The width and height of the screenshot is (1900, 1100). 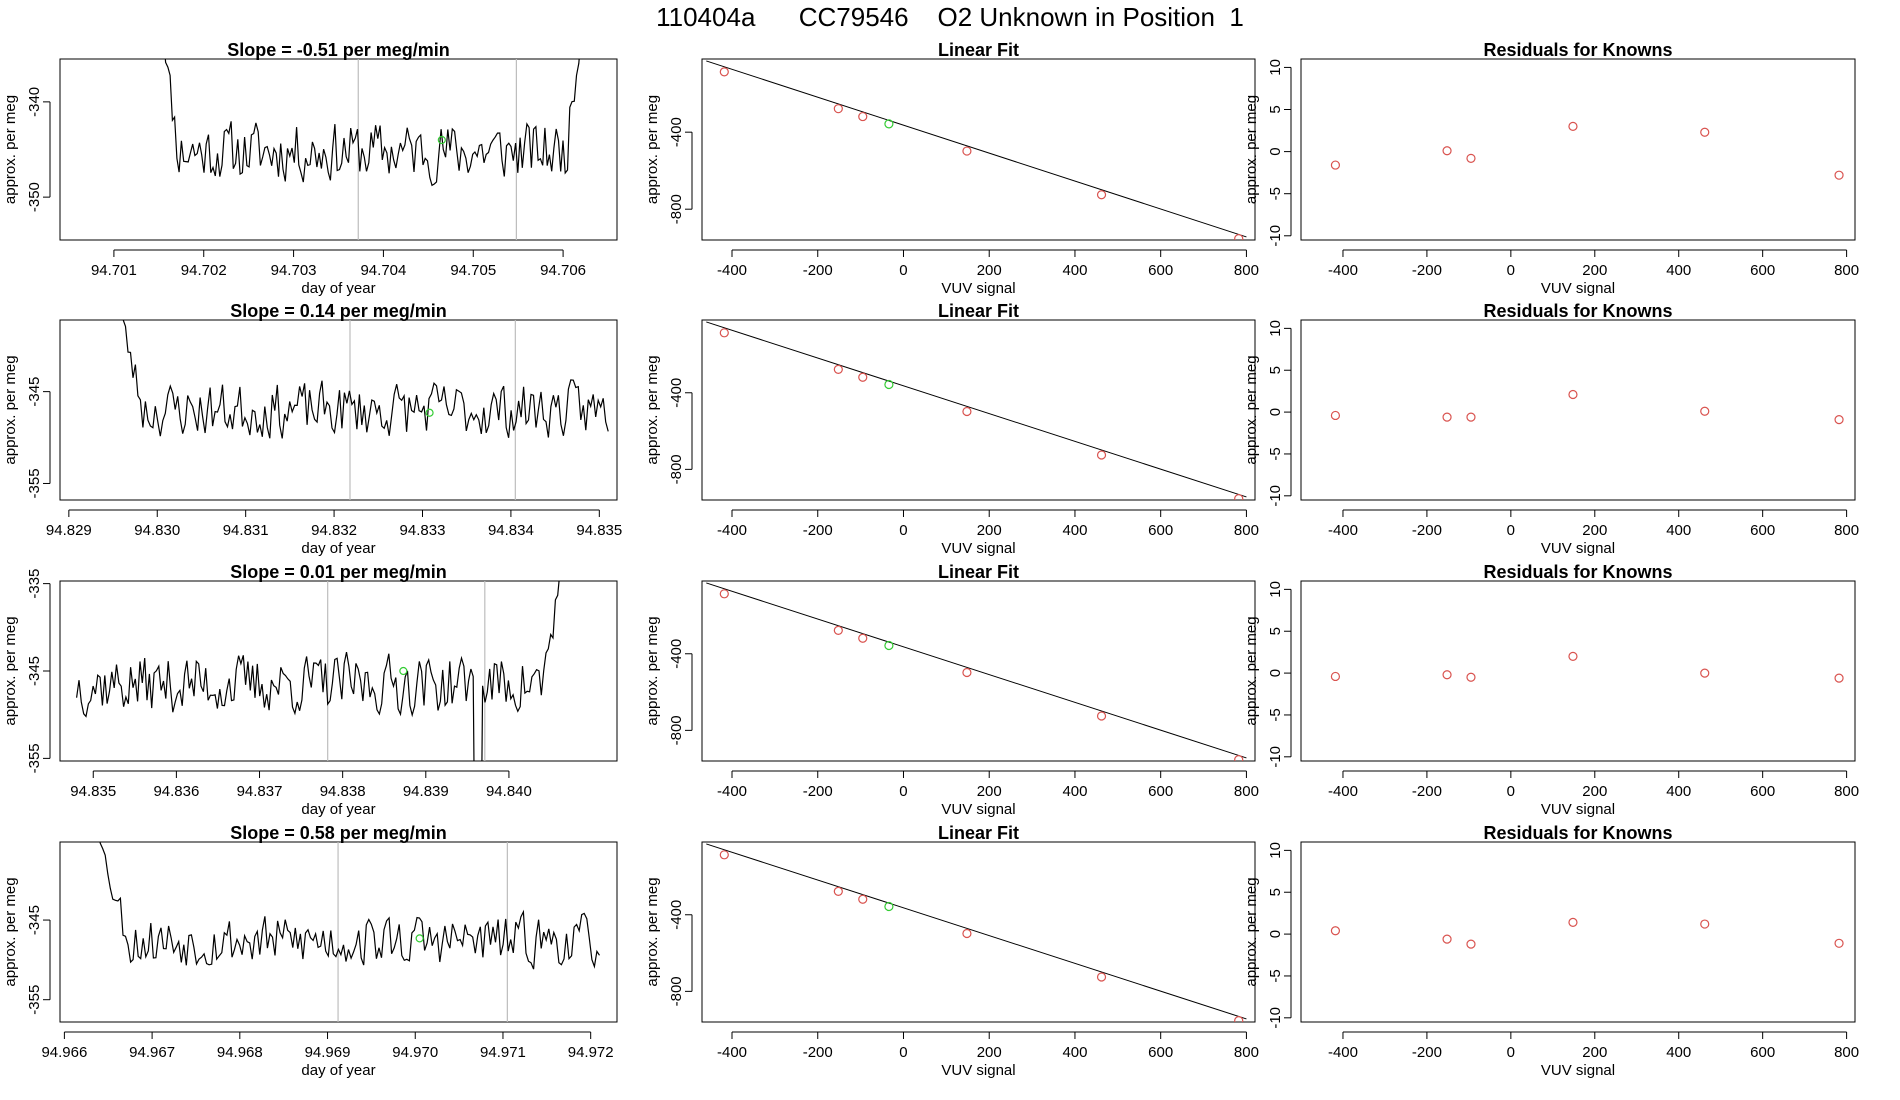 What do you see at coordinates (34, 920) in the screenshot?
I see `y-tick-label: -345` at bounding box center [34, 920].